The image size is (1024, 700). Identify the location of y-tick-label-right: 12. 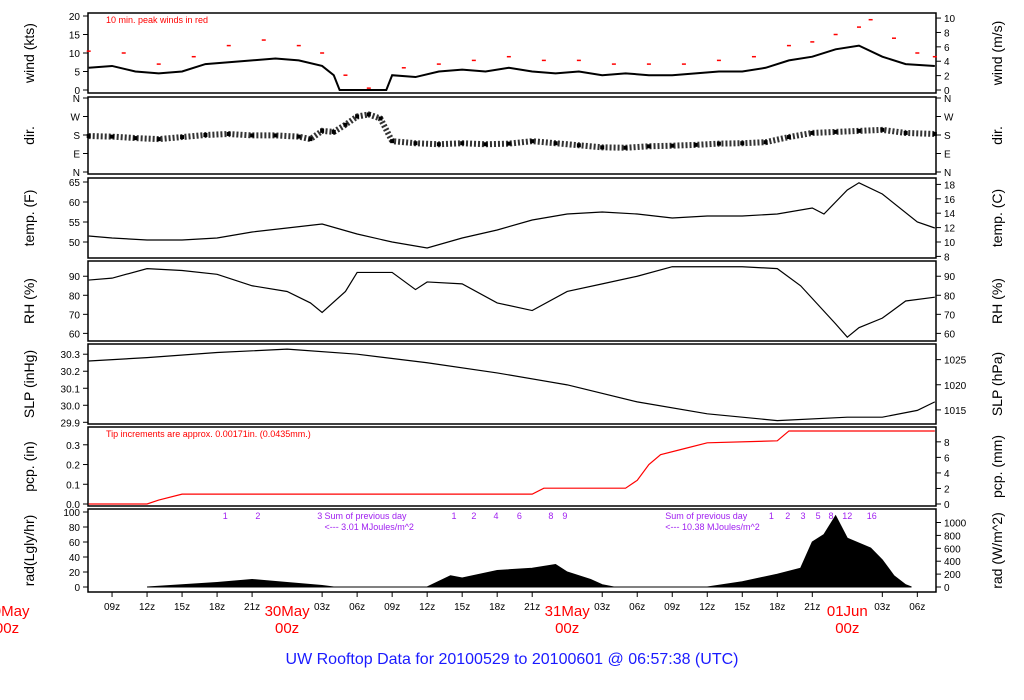
(950, 229).